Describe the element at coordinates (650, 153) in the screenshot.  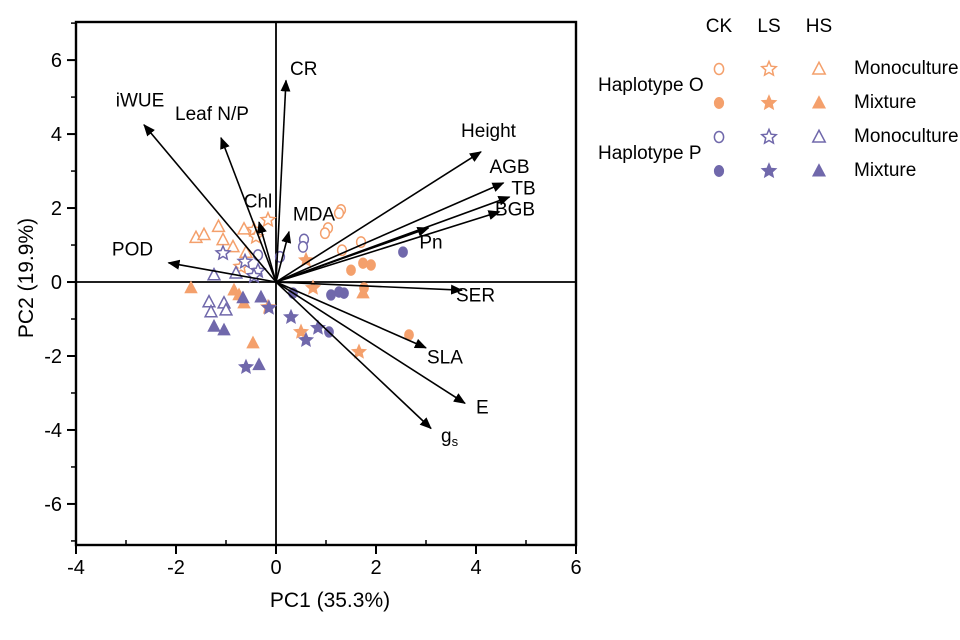
I see `legend-group-haplotype-p: Haplotype P` at that location.